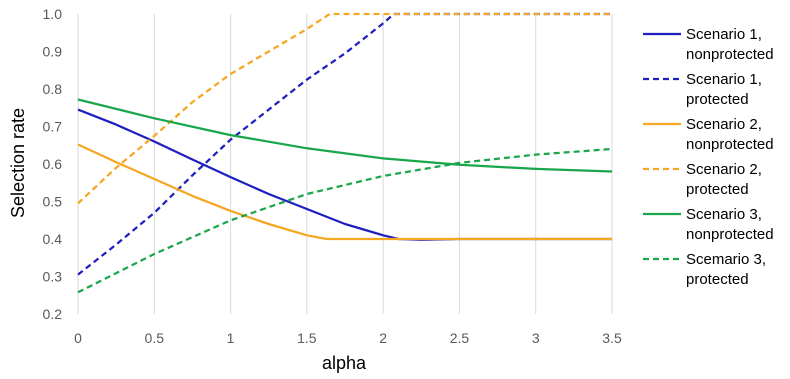 The height and width of the screenshot is (379, 790). What do you see at coordinates (53, 14) in the screenshot?
I see `y-tick-label: 1.0` at bounding box center [53, 14].